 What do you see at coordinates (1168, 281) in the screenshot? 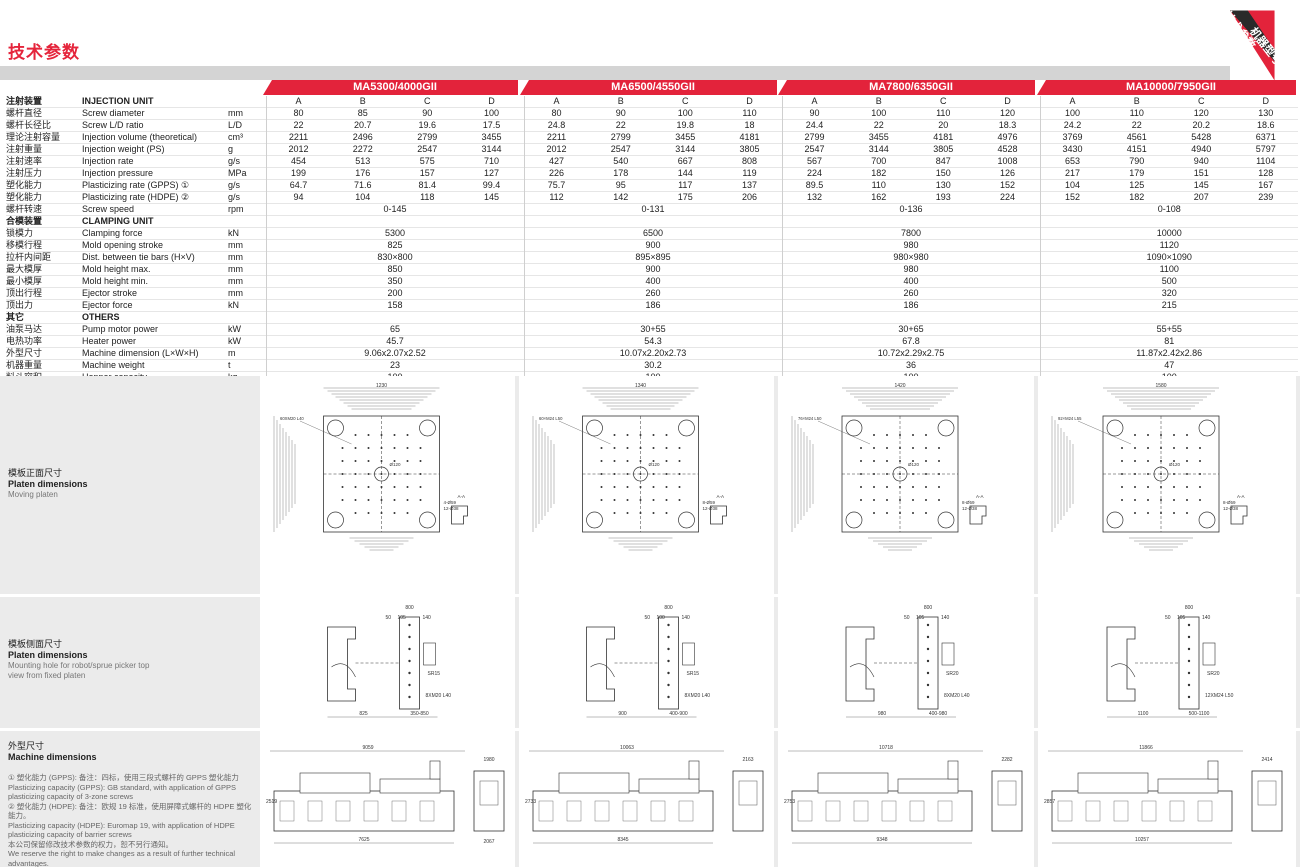
I see `spec-value: 500` at bounding box center [1168, 281].